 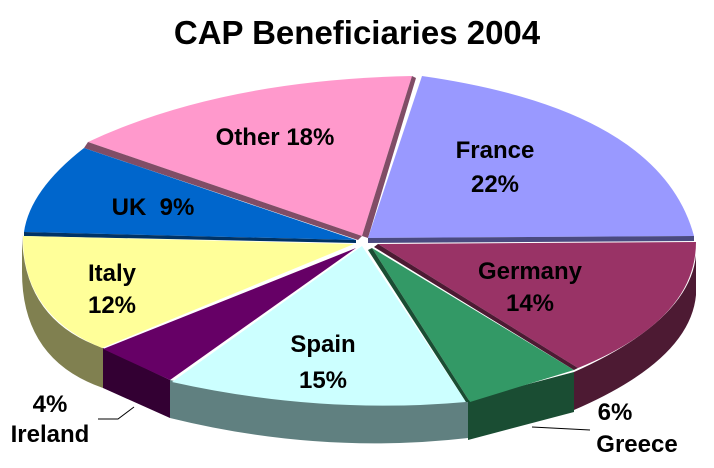 I want to click on slice-ireland, so click(x=229, y=314).